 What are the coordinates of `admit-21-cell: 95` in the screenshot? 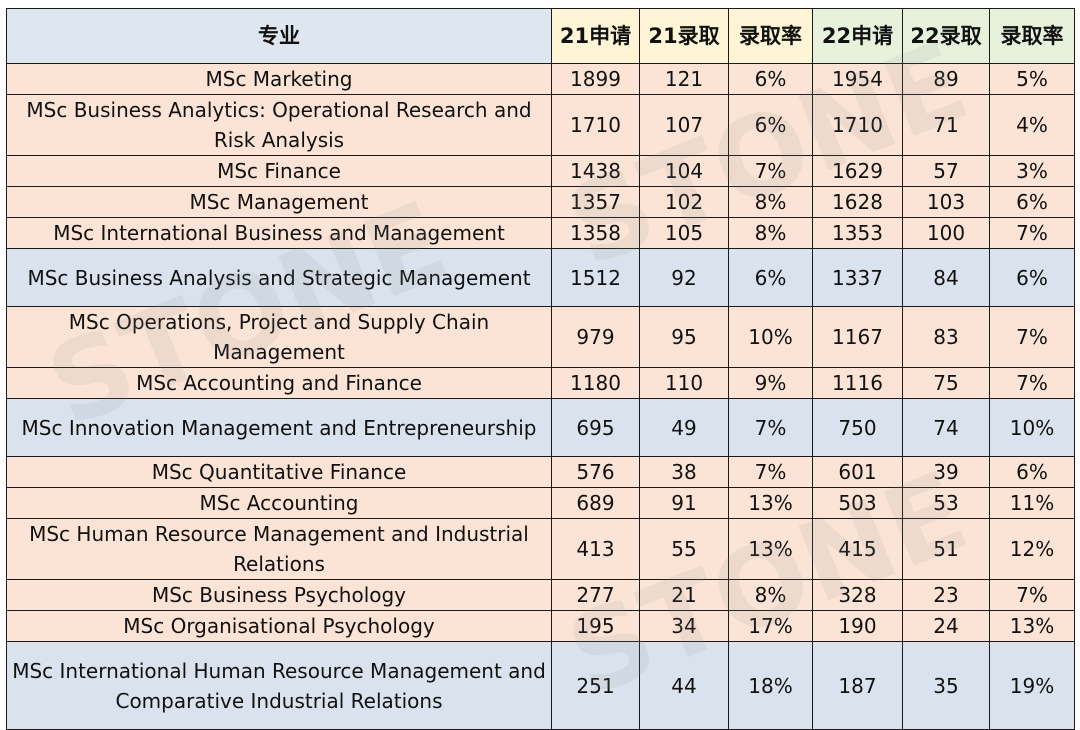 It's located at (684, 337).